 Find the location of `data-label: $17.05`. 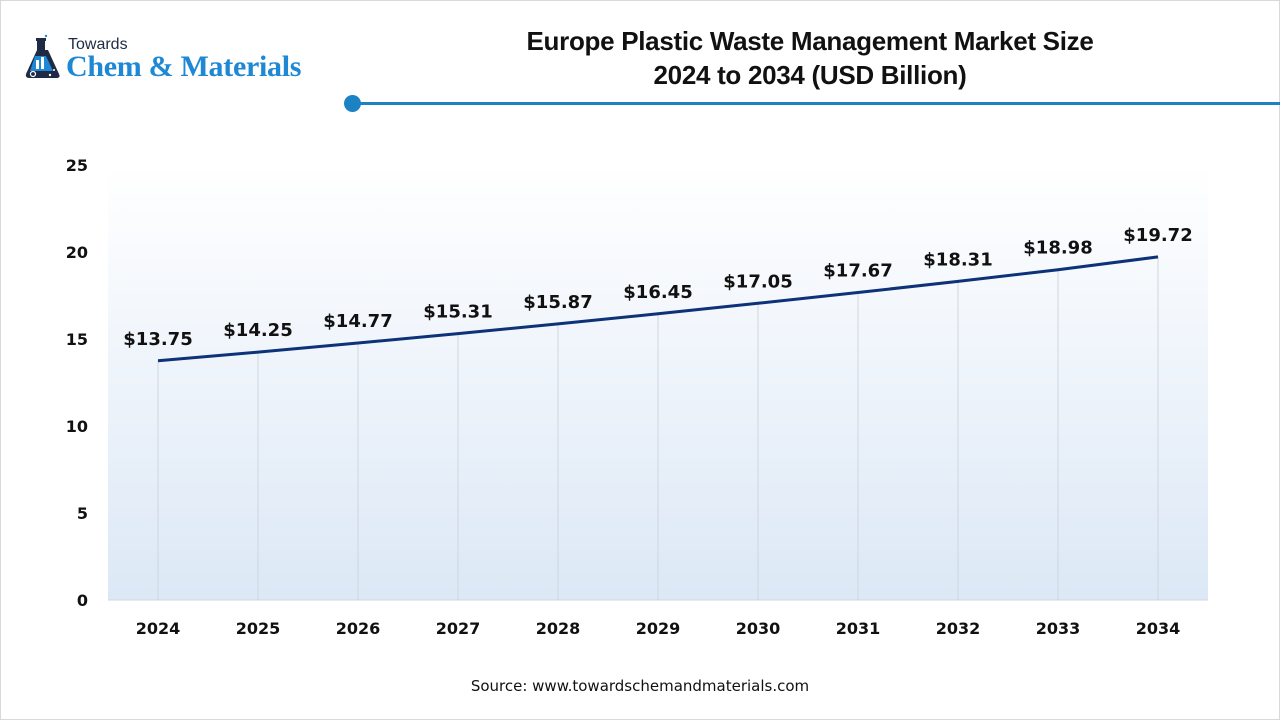

data-label: $17.05 is located at coordinates (757, 281).